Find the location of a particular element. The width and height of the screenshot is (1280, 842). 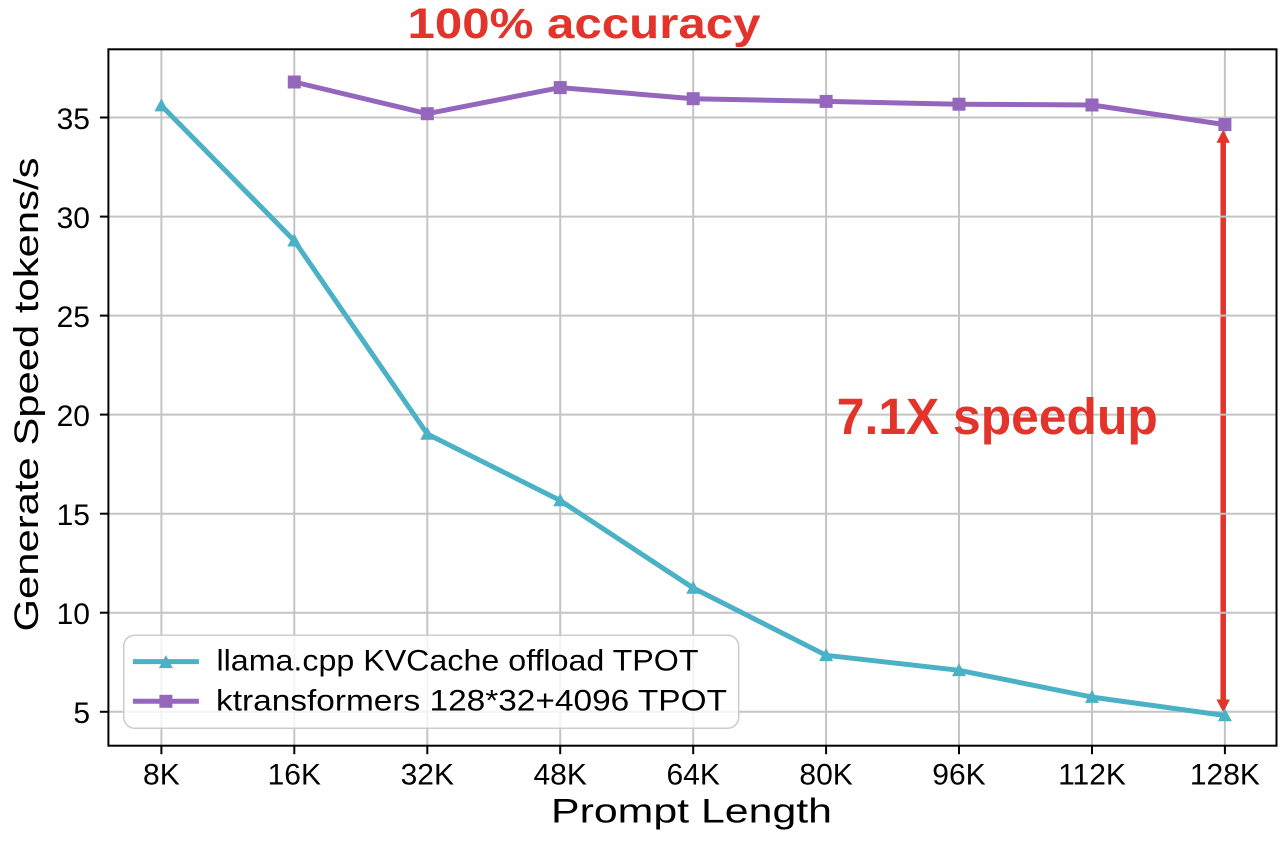

svg-text: 15 is located at coordinates (73, 515).